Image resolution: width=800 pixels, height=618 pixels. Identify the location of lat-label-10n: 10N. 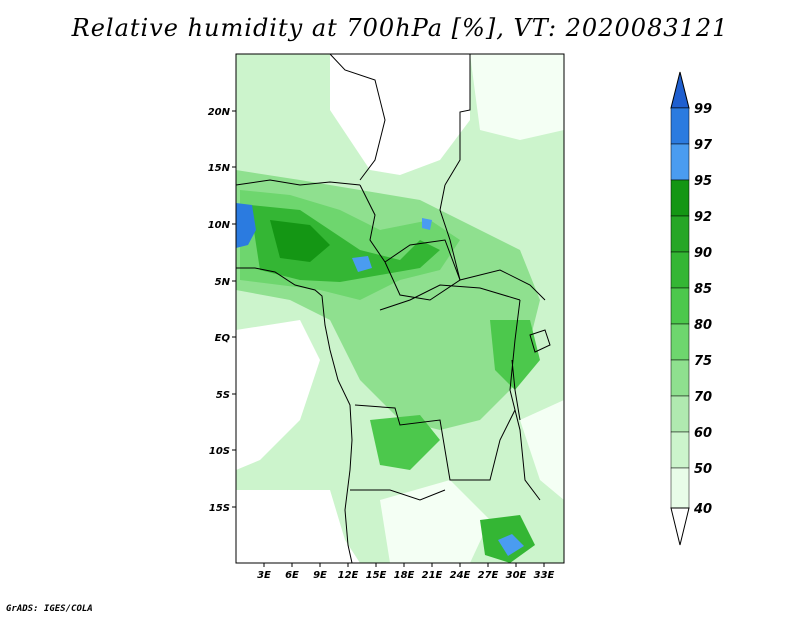
(219, 225).